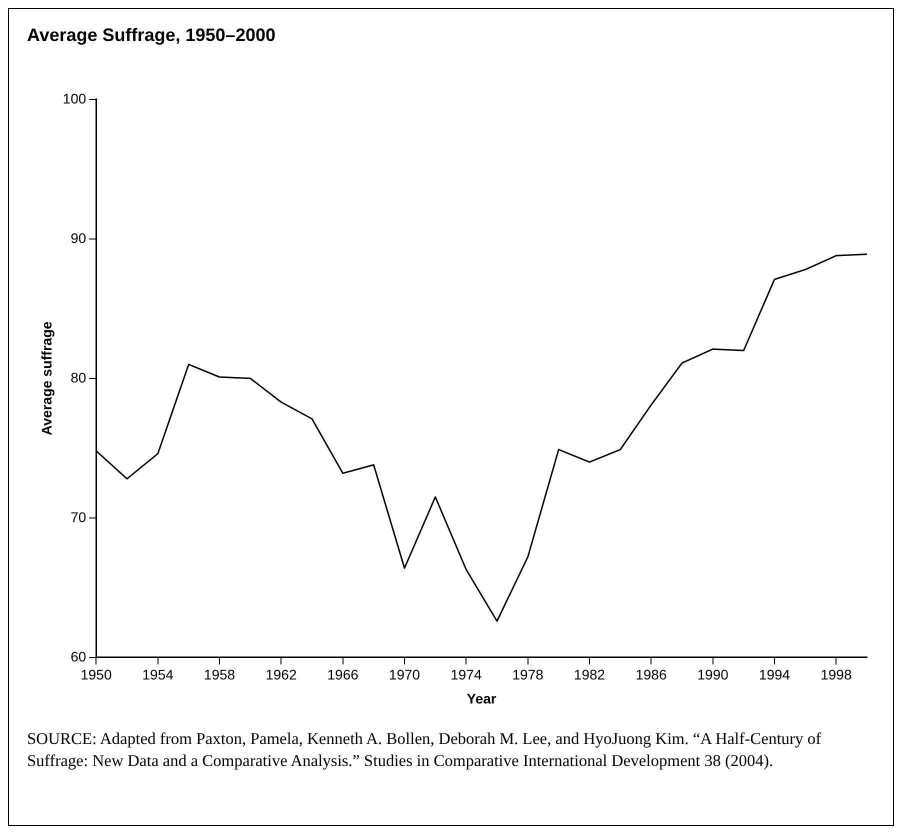 This screenshot has width=904, height=836. What do you see at coordinates (78, 238) in the screenshot?
I see `y-tick-label: 90` at bounding box center [78, 238].